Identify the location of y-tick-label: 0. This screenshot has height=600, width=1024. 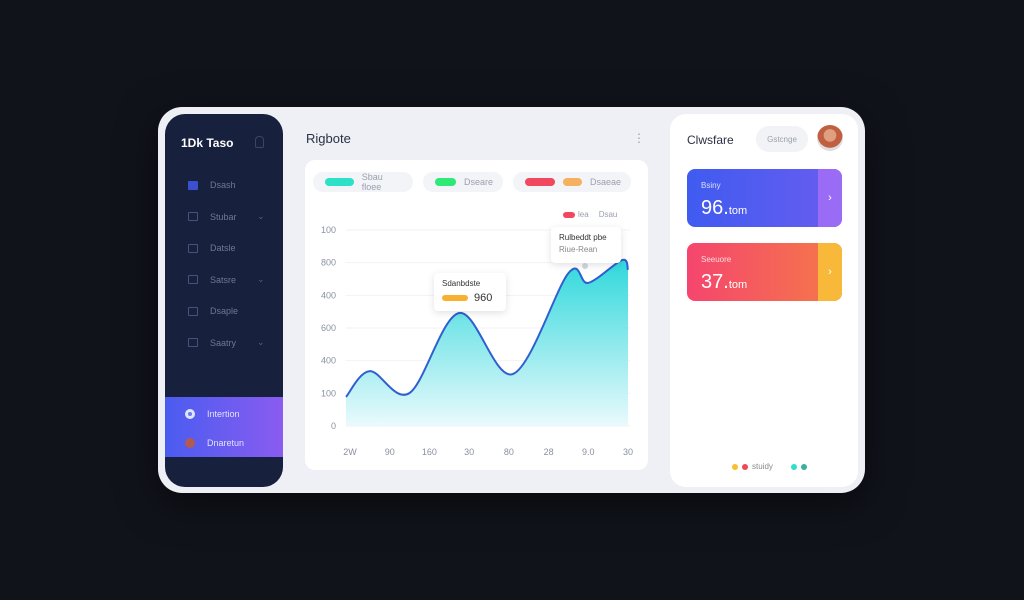
(333, 426).